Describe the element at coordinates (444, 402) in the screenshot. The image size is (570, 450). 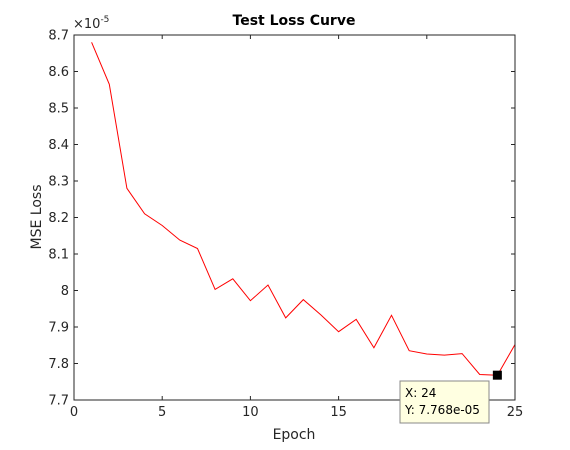
I see `datatip-box` at that location.